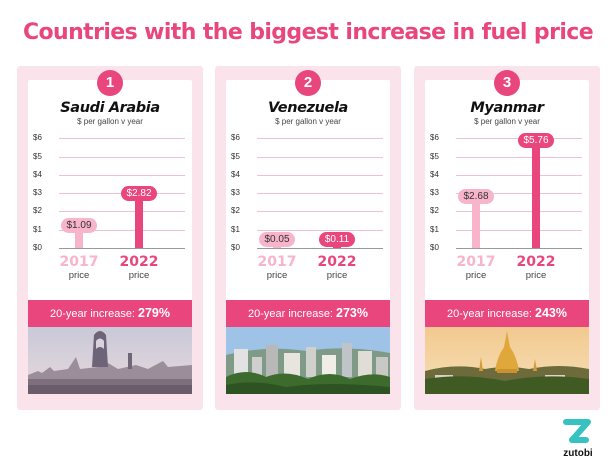 The width and height of the screenshot is (616, 470). I want to click on caracas-city-photo, so click(308, 360).